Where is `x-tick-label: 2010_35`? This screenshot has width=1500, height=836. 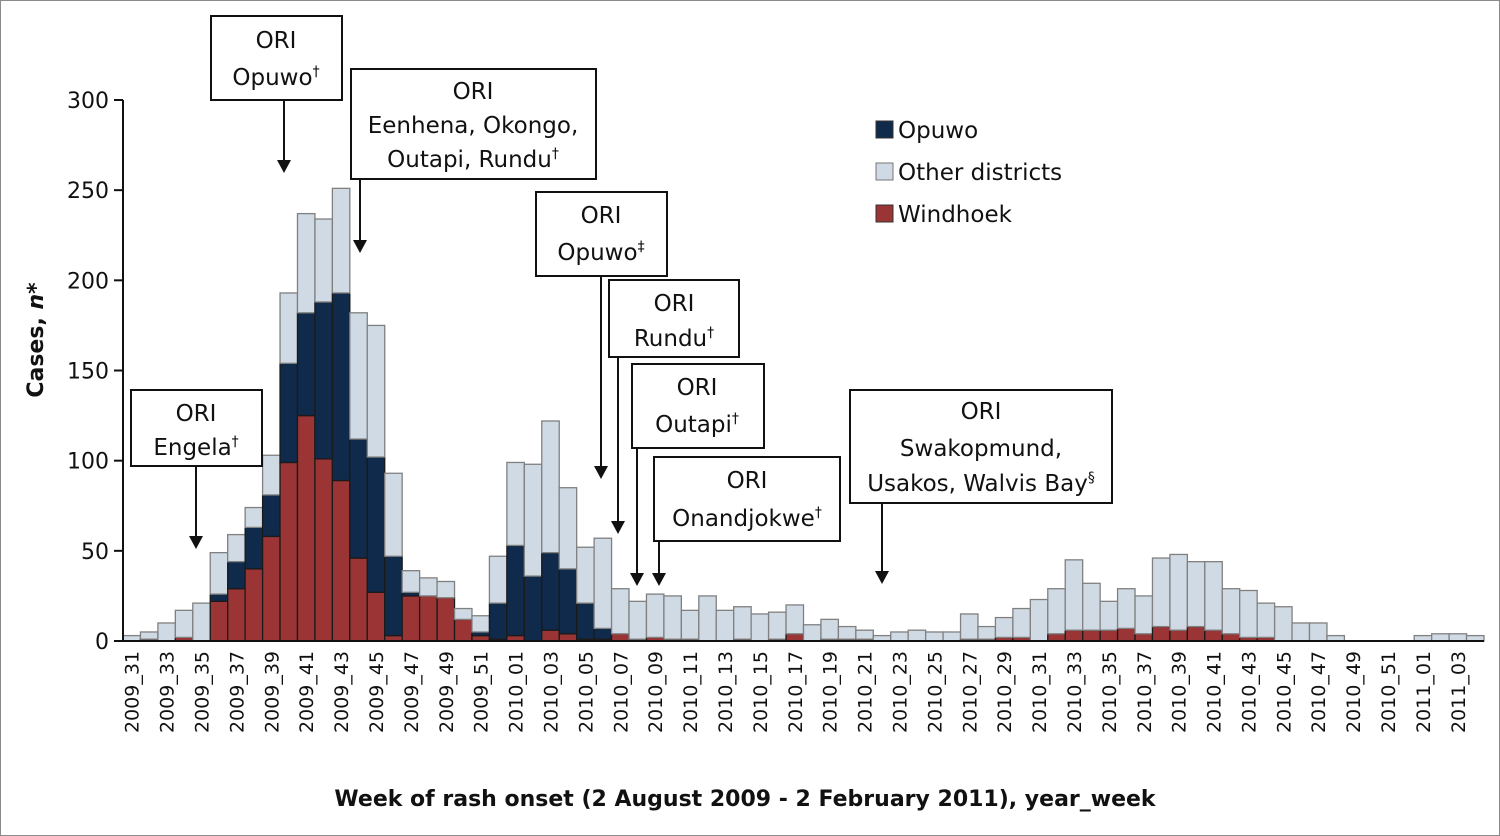 x-tick-label: 2010_35 is located at coordinates (1110, 692).